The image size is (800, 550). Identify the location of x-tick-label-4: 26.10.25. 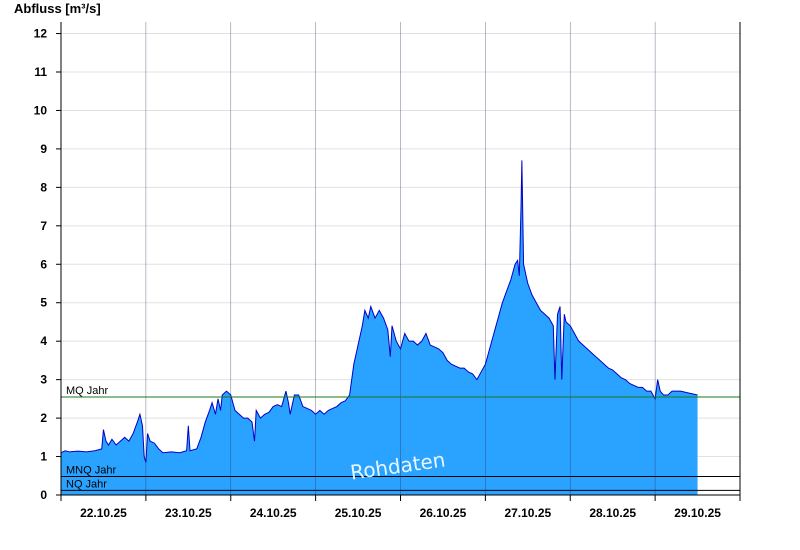
(443, 513).